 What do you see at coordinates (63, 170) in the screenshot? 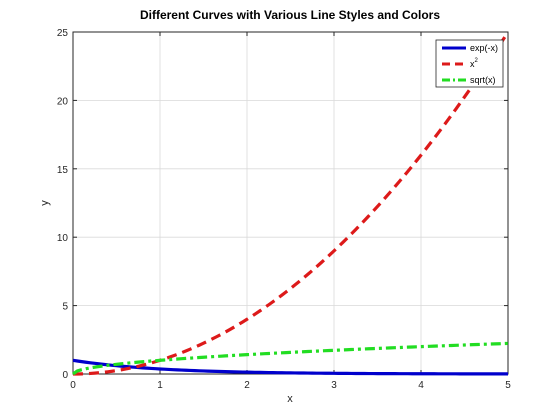
I see `y-tick-label: 15` at bounding box center [63, 170].